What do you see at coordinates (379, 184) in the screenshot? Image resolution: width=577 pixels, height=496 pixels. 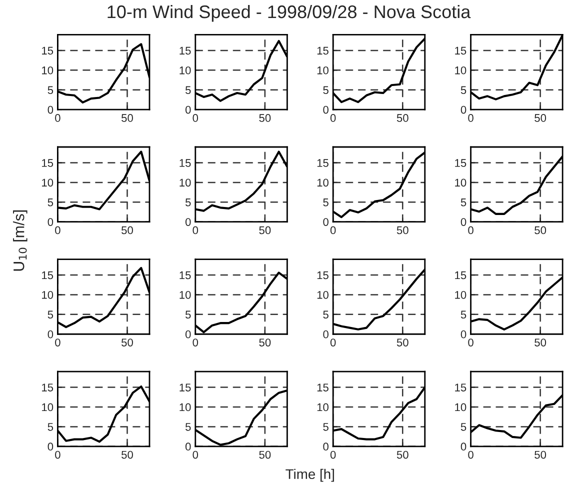 I see `line-series` at bounding box center [379, 184].